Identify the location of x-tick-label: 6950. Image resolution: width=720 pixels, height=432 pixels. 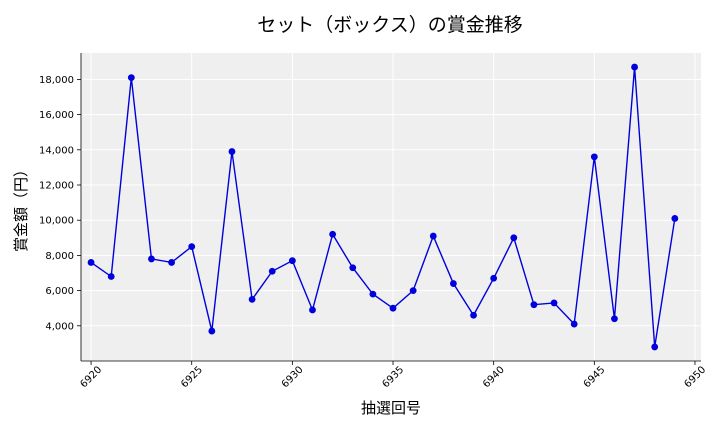
(695, 377).